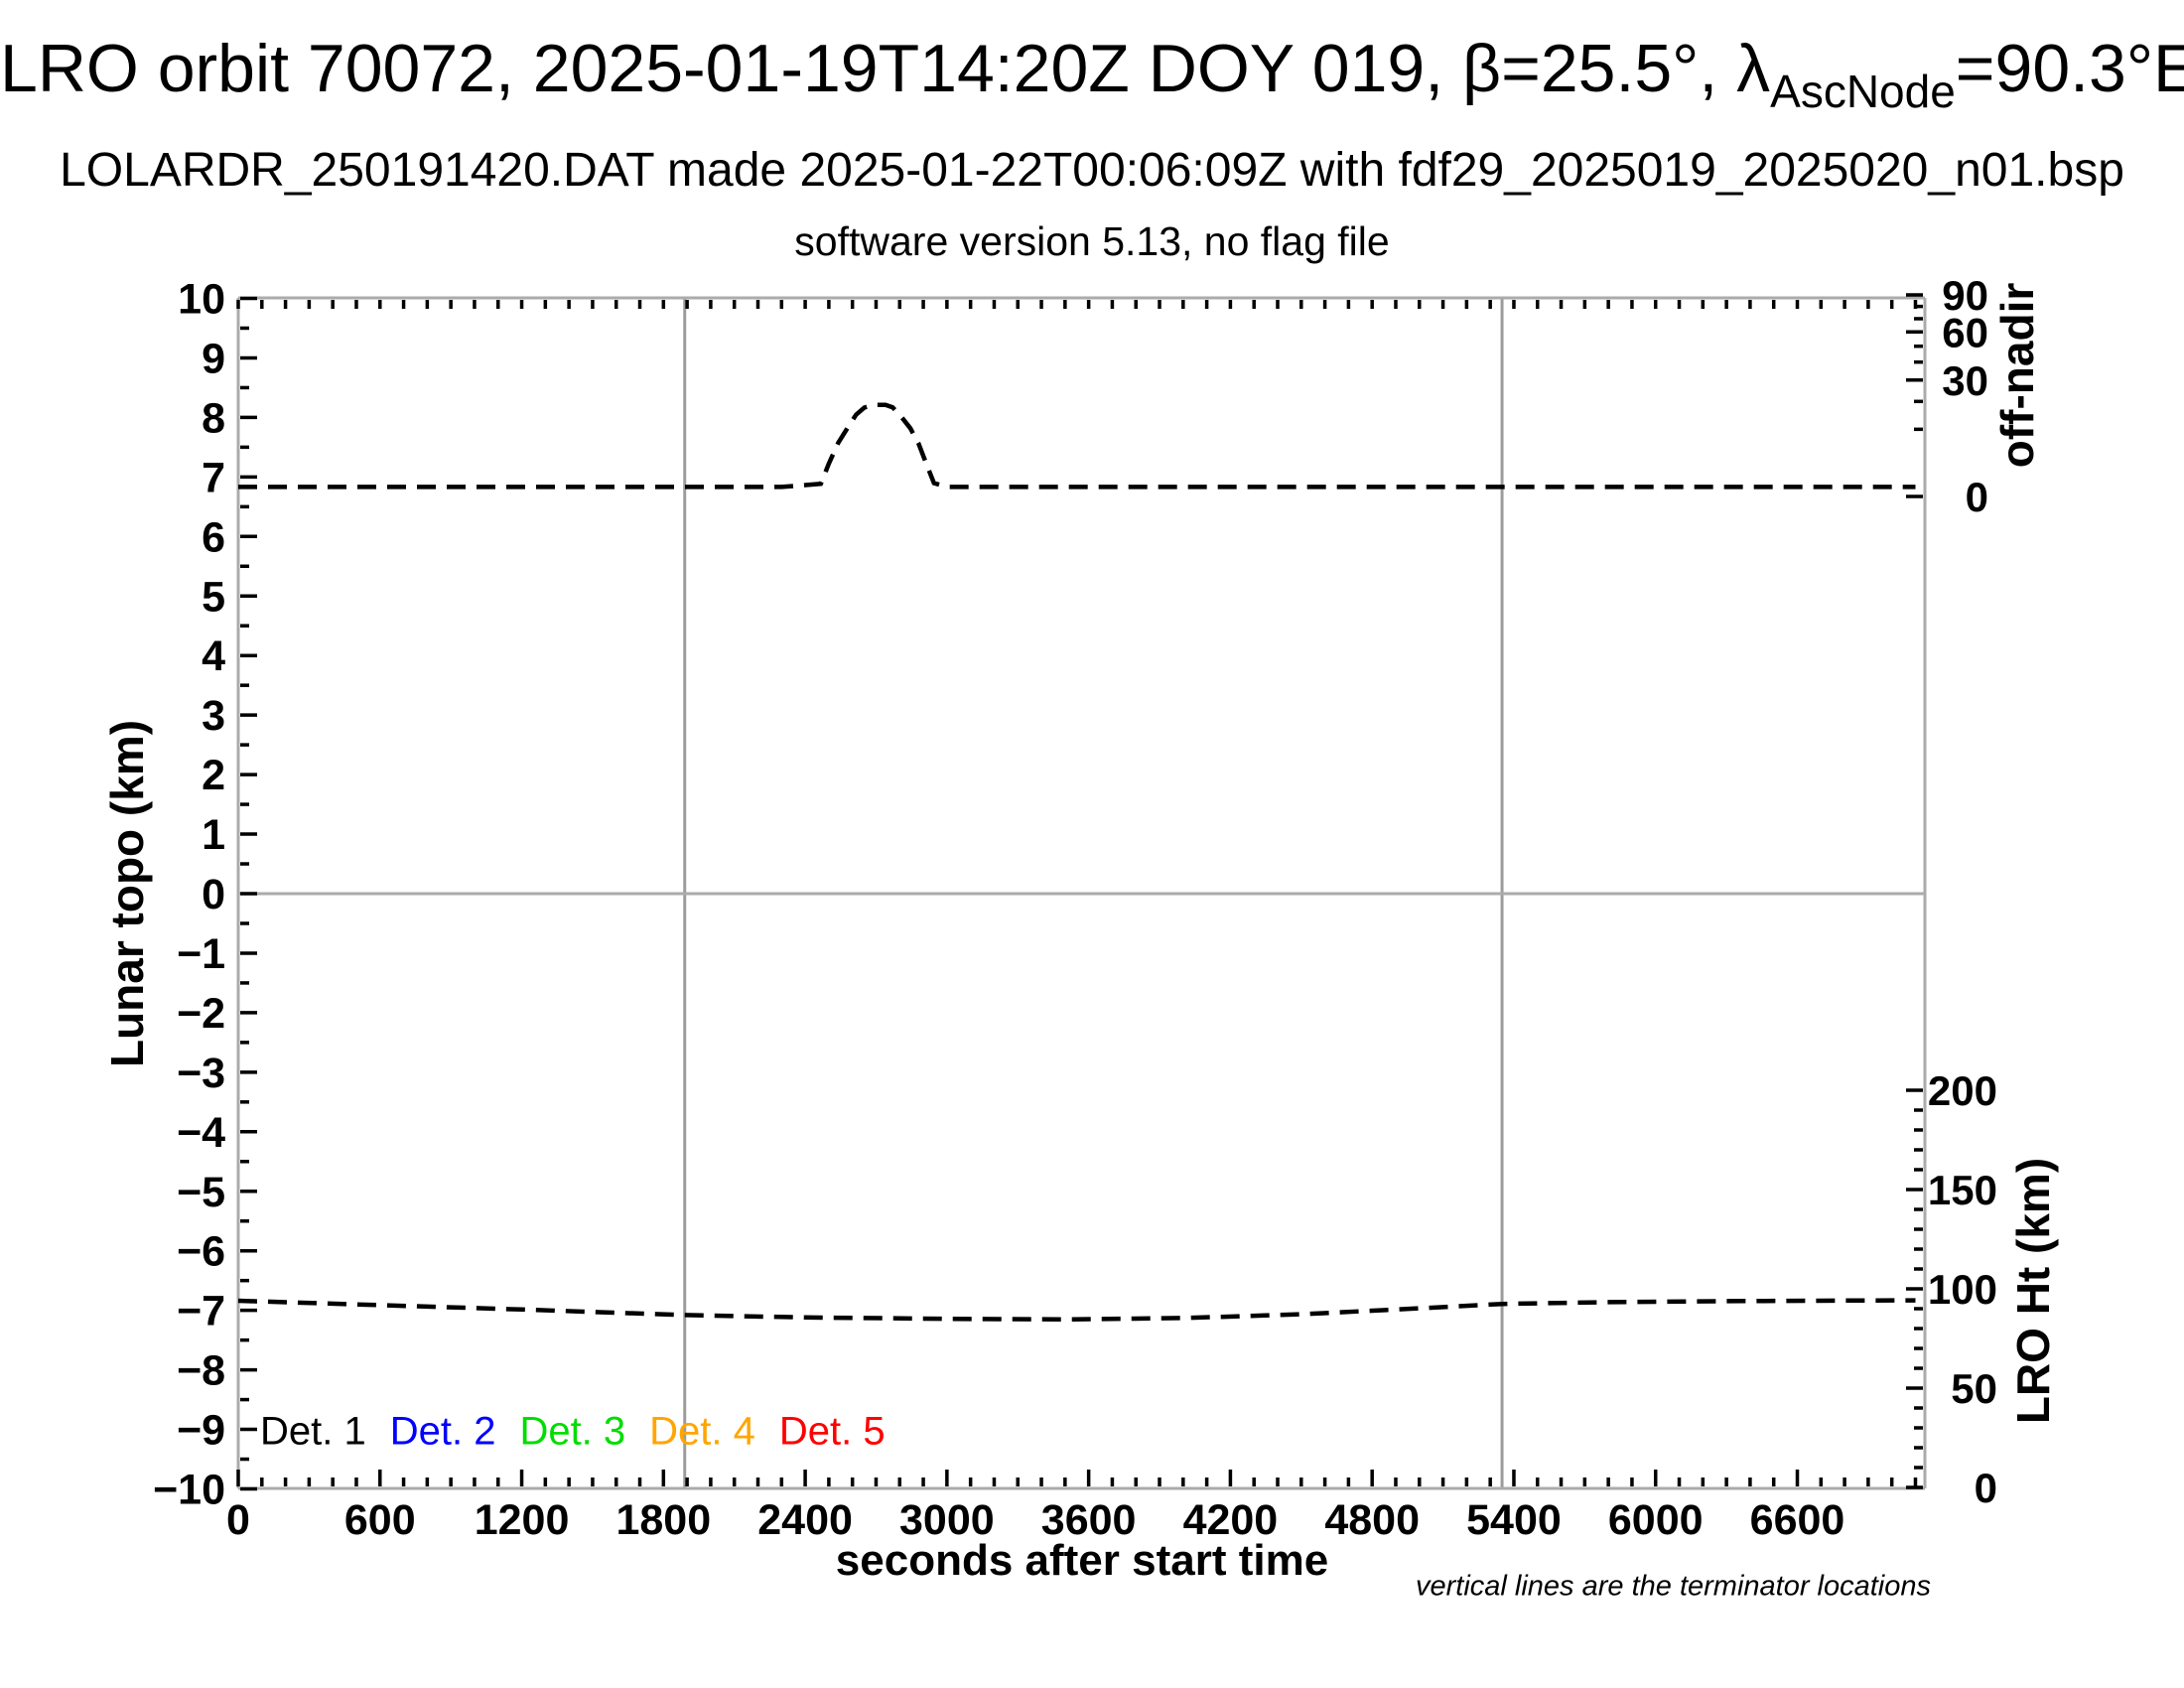 This screenshot has height=1688, width=2184. Describe the element at coordinates (213, 477) in the screenshot. I see `svg-text: 7` at that location.